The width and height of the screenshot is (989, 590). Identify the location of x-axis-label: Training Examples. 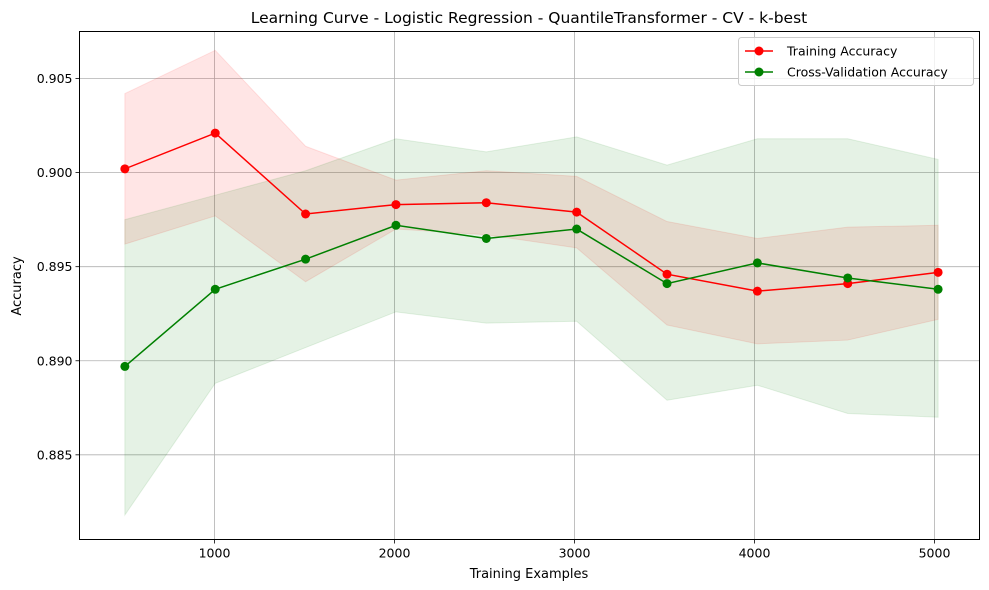
(529, 574).